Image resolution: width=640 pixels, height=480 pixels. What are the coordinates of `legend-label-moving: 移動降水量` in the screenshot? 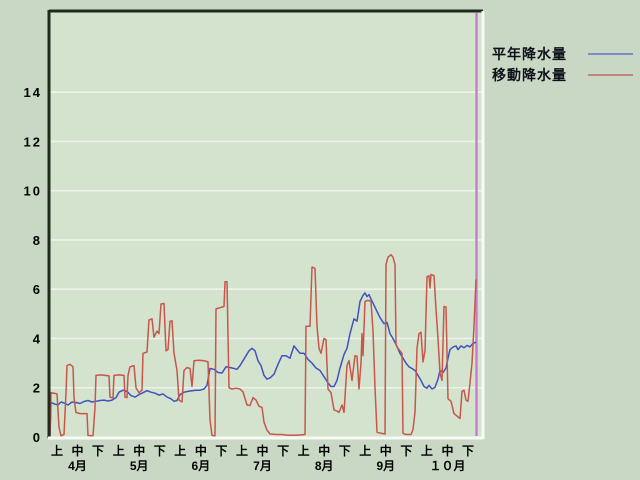 It's located at (529, 75).